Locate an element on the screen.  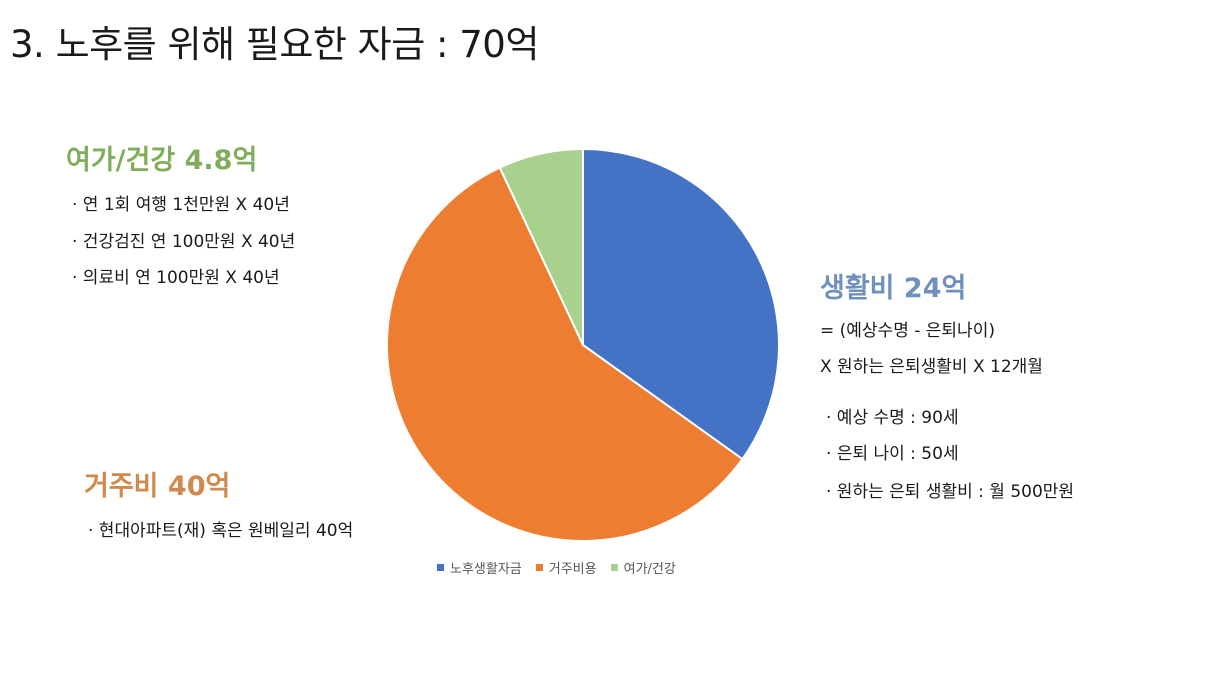
housing-line-apartment: · 현대아파트(재) 혹은 원베일리 40억 is located at coordinates (221, 531).